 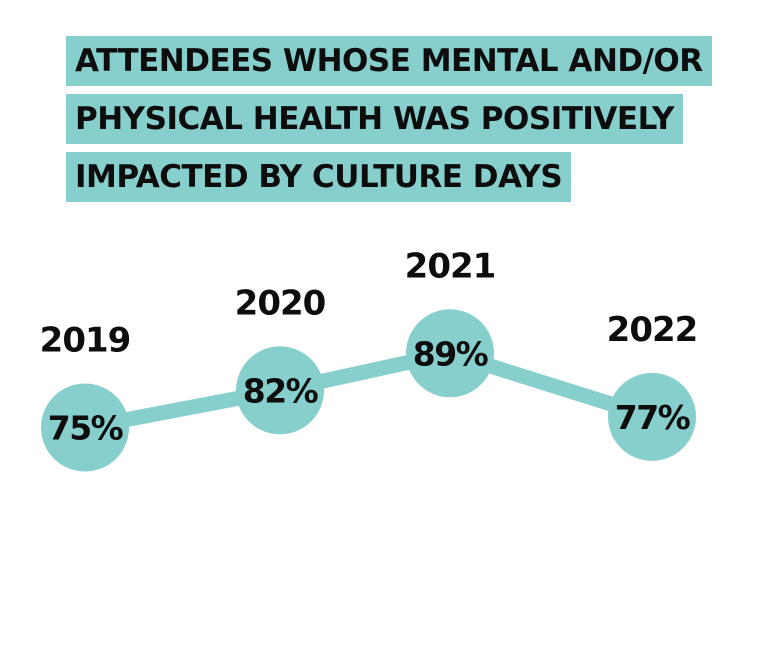 I want to click on data-point-2020, so click(x=280, y=390).